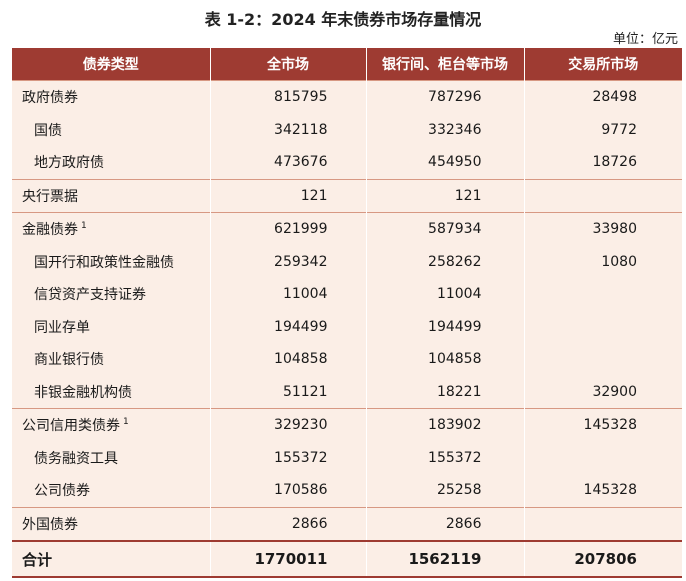 This screenshot has height=581, width=686. I want to click on row-name: 政府债券, so click(111, 97).